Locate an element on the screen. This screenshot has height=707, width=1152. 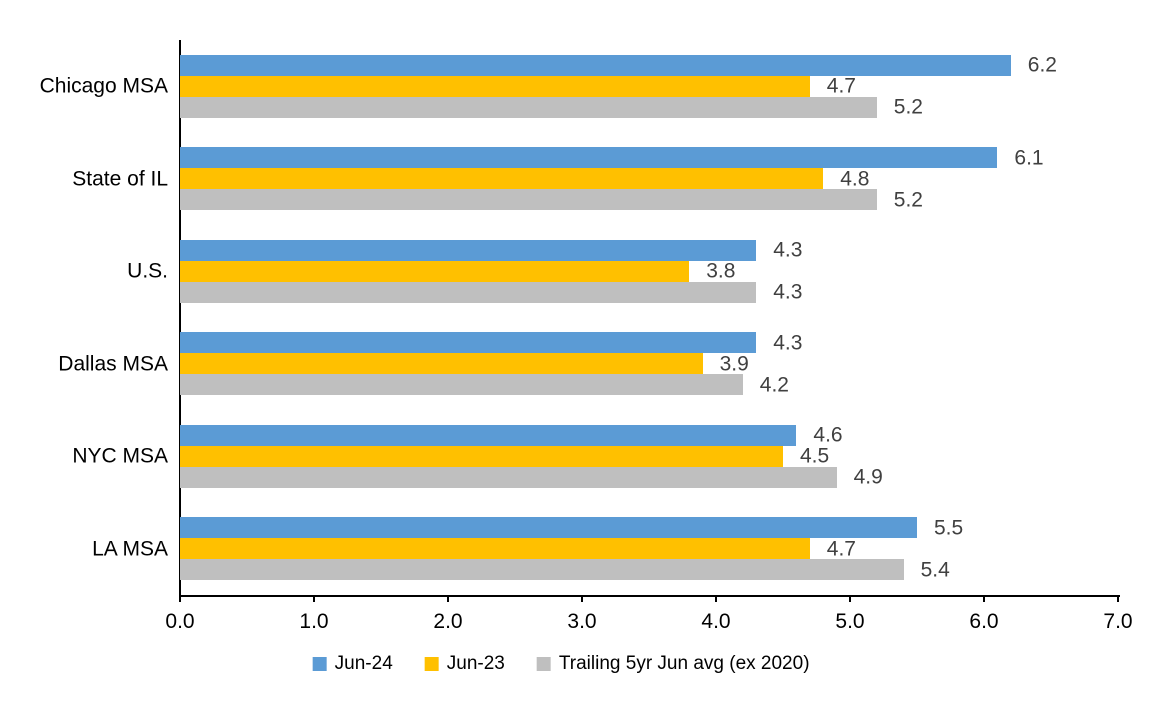
legend-label: Jun-23 is located at coordinates (475, 663).